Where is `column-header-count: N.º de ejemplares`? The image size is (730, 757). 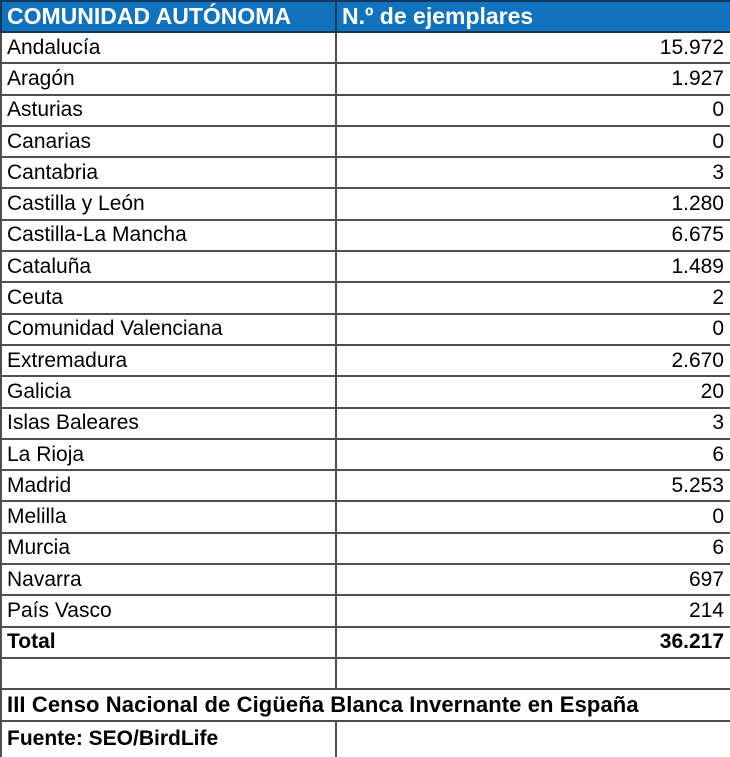 column-header-count: N.º de ejemplares is located at coordinates (532, 16).